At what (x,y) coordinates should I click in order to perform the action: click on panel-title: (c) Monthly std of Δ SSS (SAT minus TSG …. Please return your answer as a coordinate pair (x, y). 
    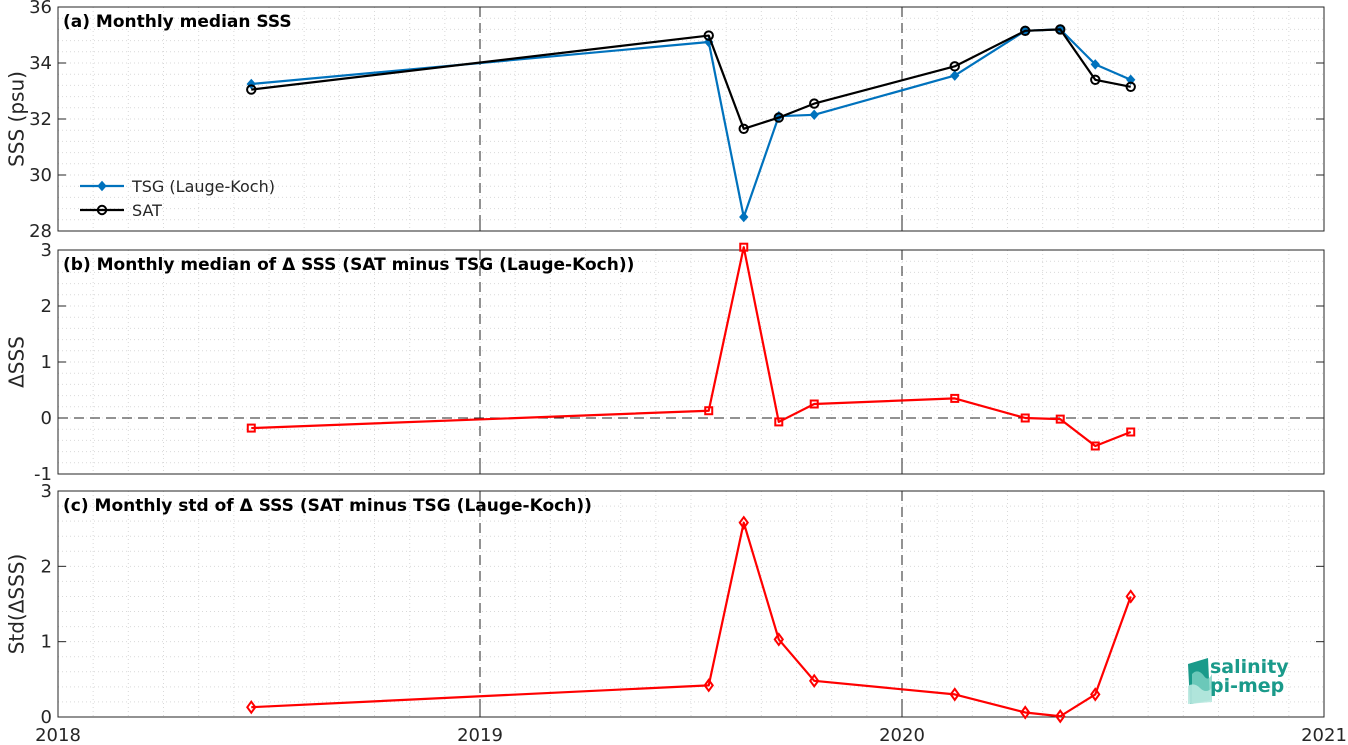
    Looking at the image, I should click on (327, 506).